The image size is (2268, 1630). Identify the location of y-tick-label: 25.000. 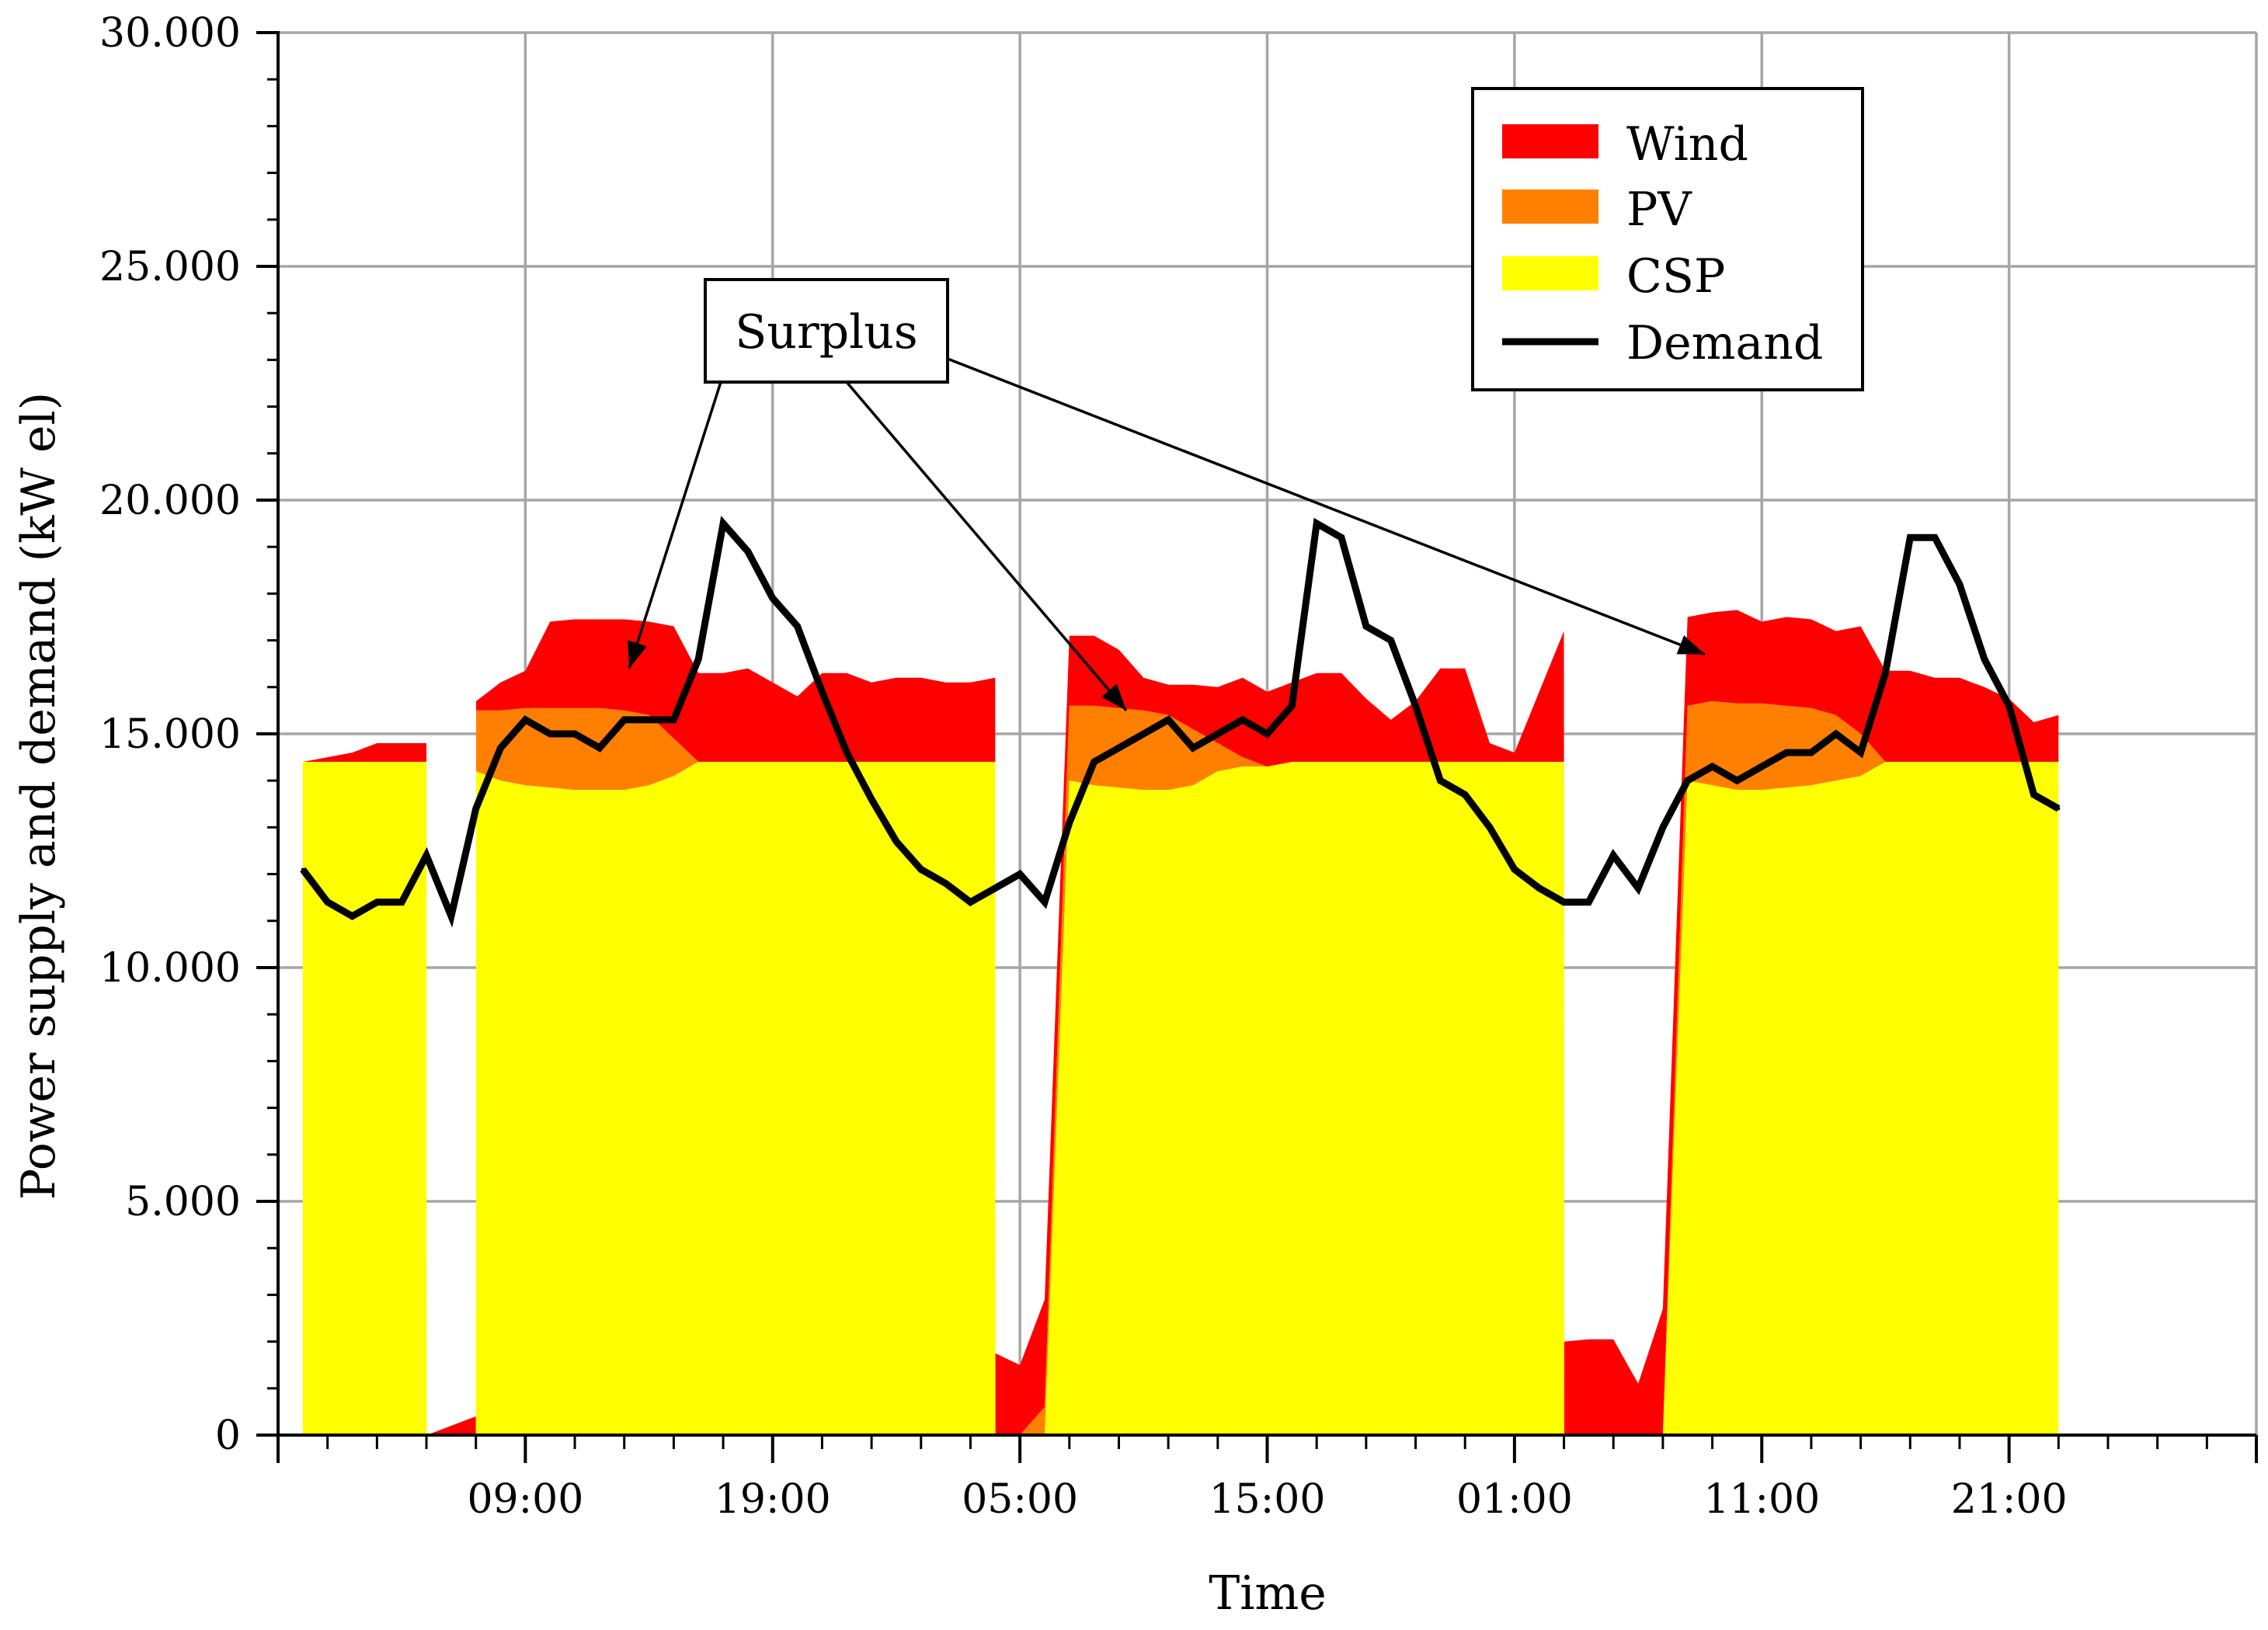
(170, 267).